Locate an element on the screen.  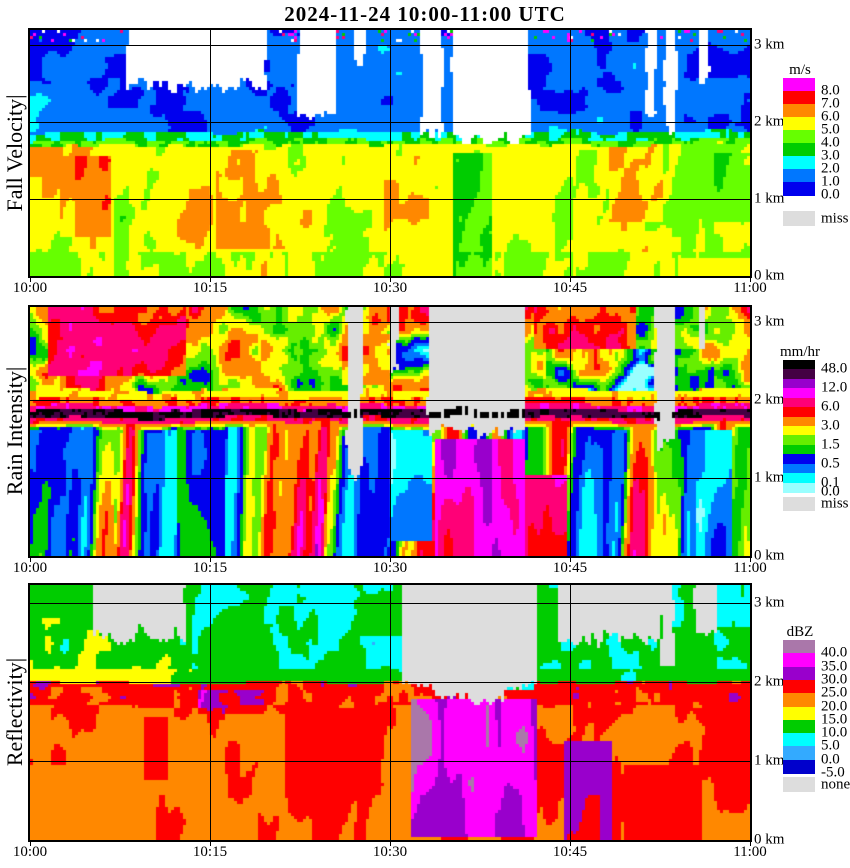
legend-tick-label: 35.0 is located at coordinates (834, 666).